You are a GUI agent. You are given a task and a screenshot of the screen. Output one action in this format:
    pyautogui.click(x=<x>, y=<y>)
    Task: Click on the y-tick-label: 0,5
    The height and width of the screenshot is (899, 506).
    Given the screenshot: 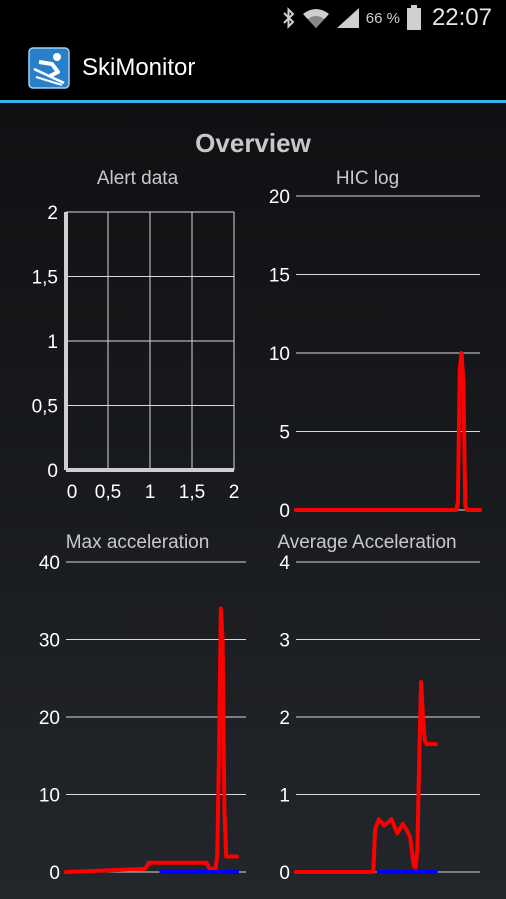 What is the action you would take?
    pyautogui.click(x=45, y=407)
    